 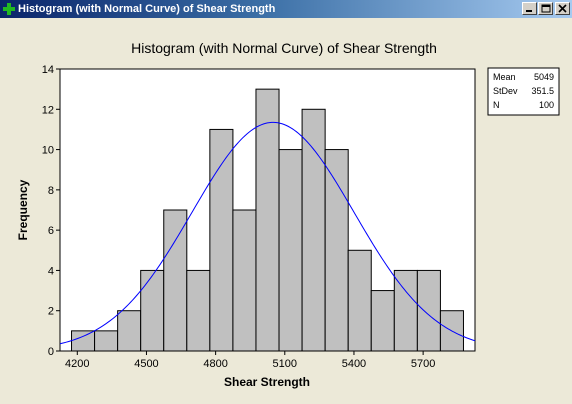 I want to click on close-button, so click(x=562, y=8).